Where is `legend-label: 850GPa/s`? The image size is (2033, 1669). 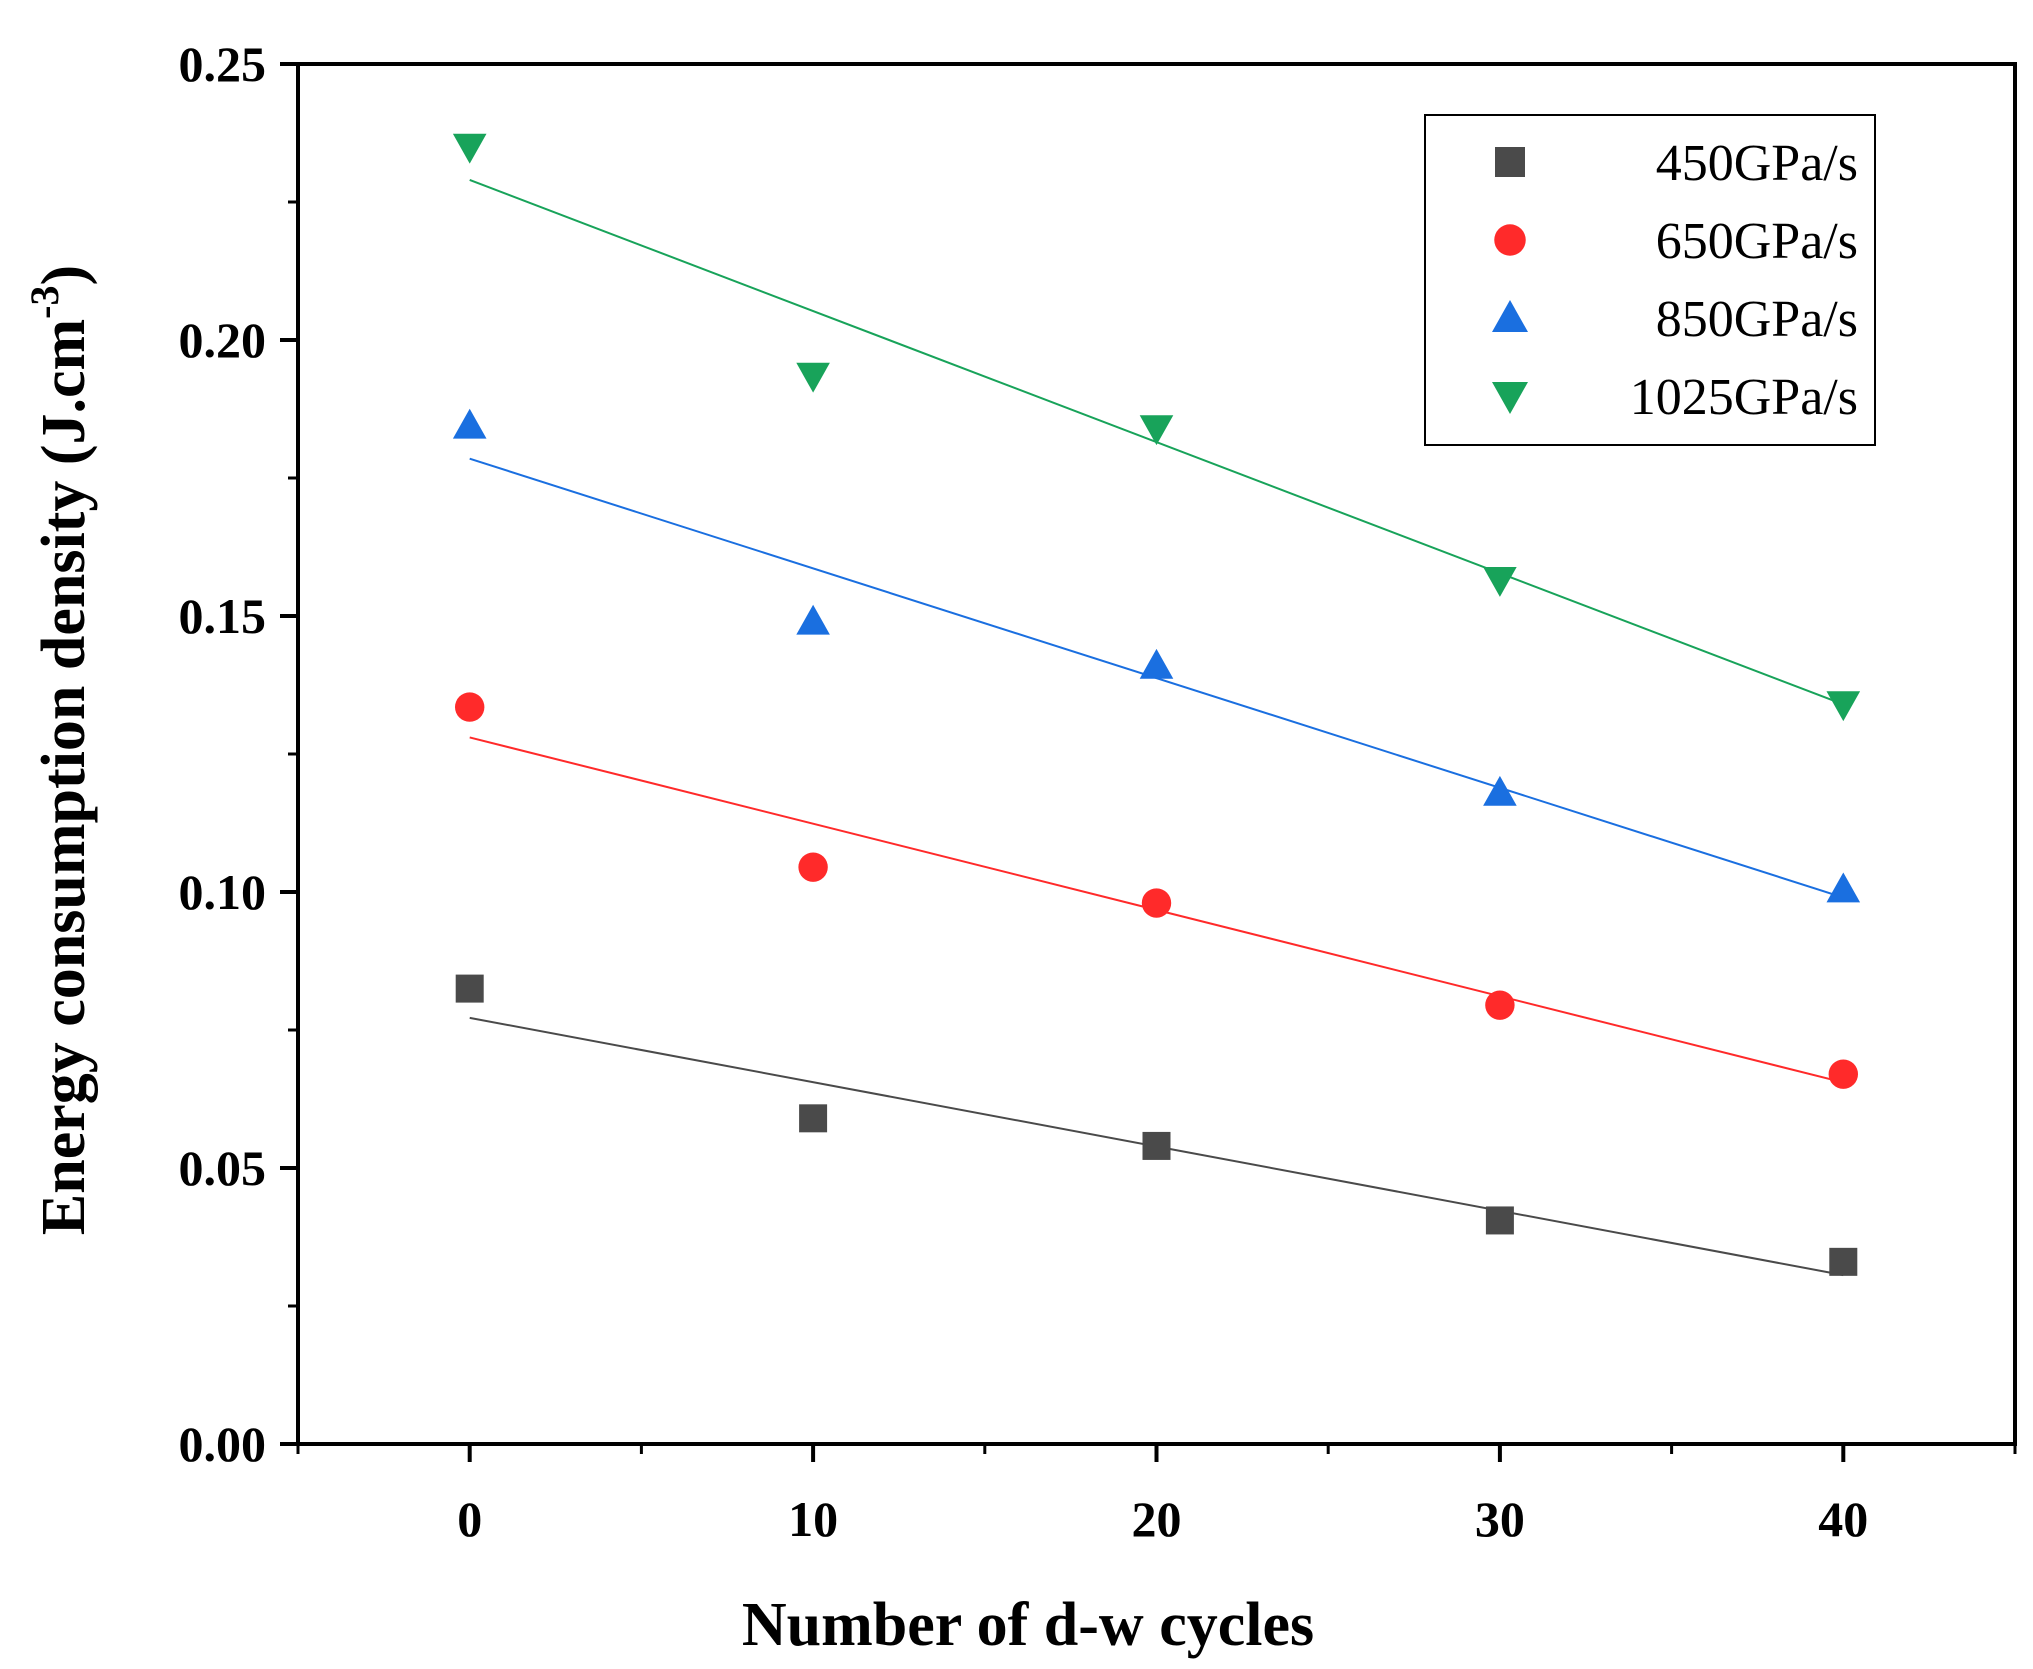
legend-label: 850GPa/s is located at coordinates (1757, 319).